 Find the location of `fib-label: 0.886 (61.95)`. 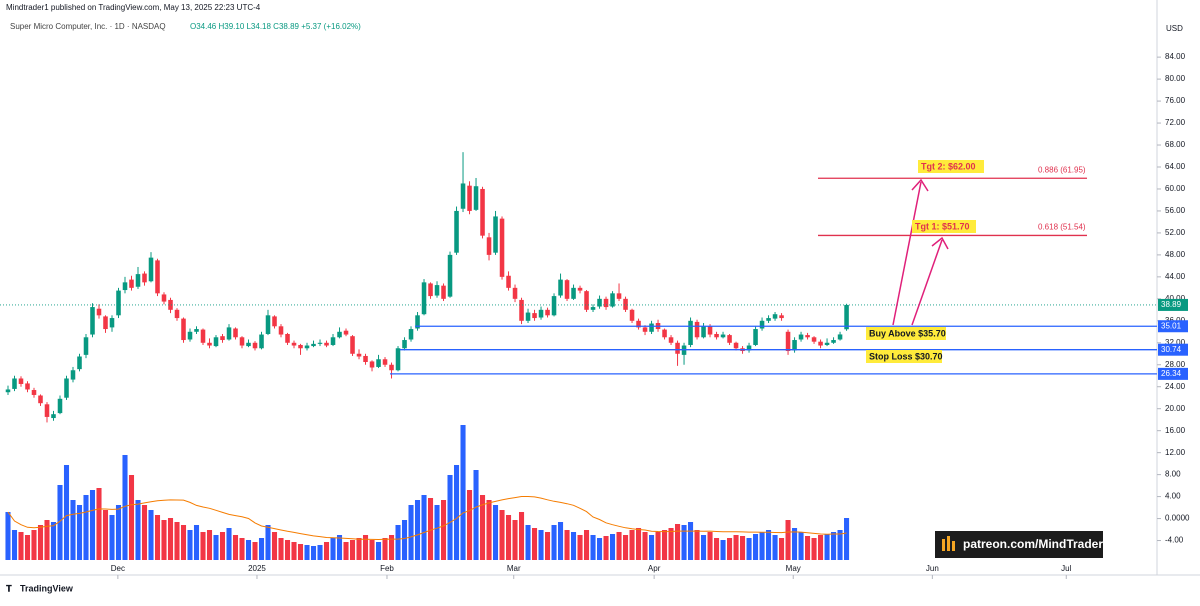

fib-label: 0.886 (61.95) is located at coordinates (1062, 169).